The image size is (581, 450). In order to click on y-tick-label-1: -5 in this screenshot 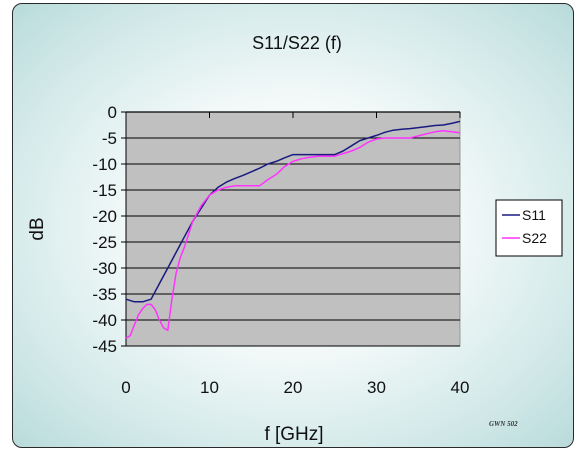, I will do `click(109, 138)`.